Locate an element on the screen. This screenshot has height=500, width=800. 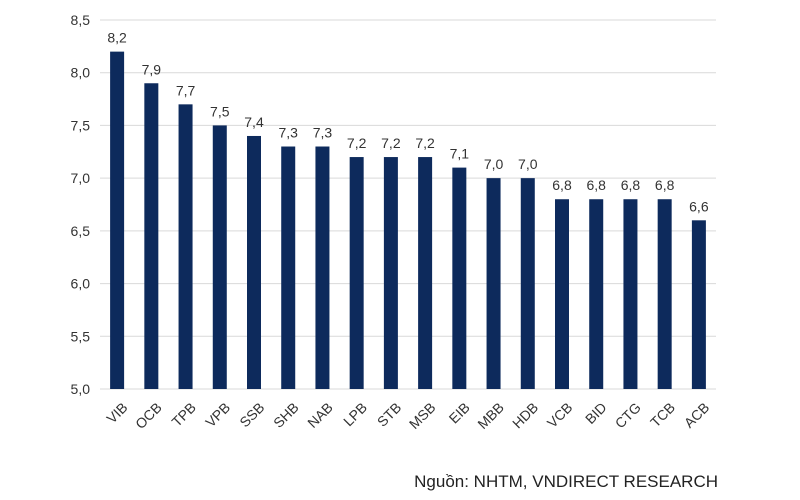
y-tick-label: 5,5 is located at coordinates (81, 336).